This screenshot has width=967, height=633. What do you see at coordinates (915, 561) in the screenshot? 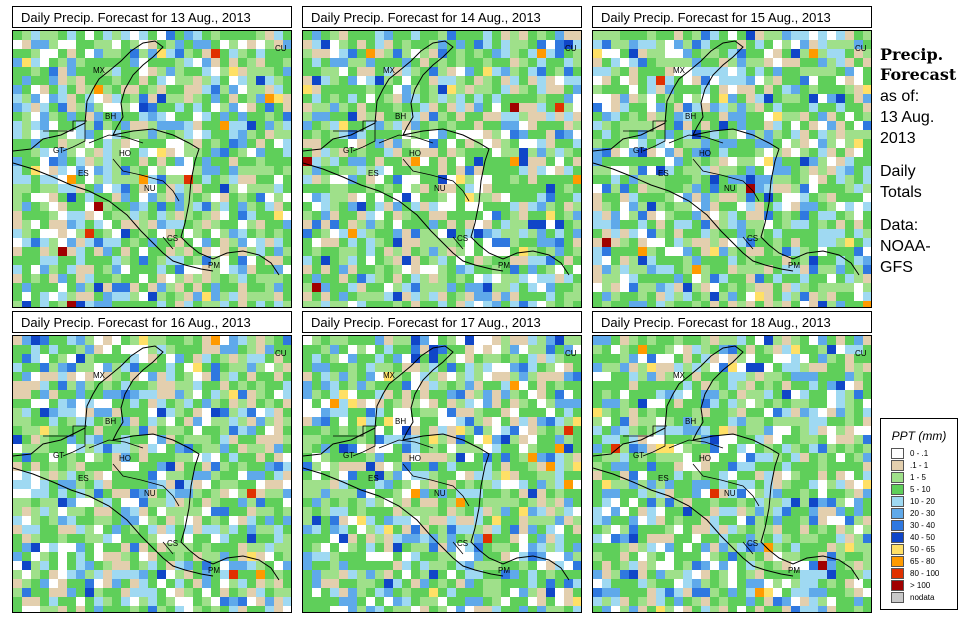
I see `legend-item: 65 - 80` at bounding box center [915, 561].